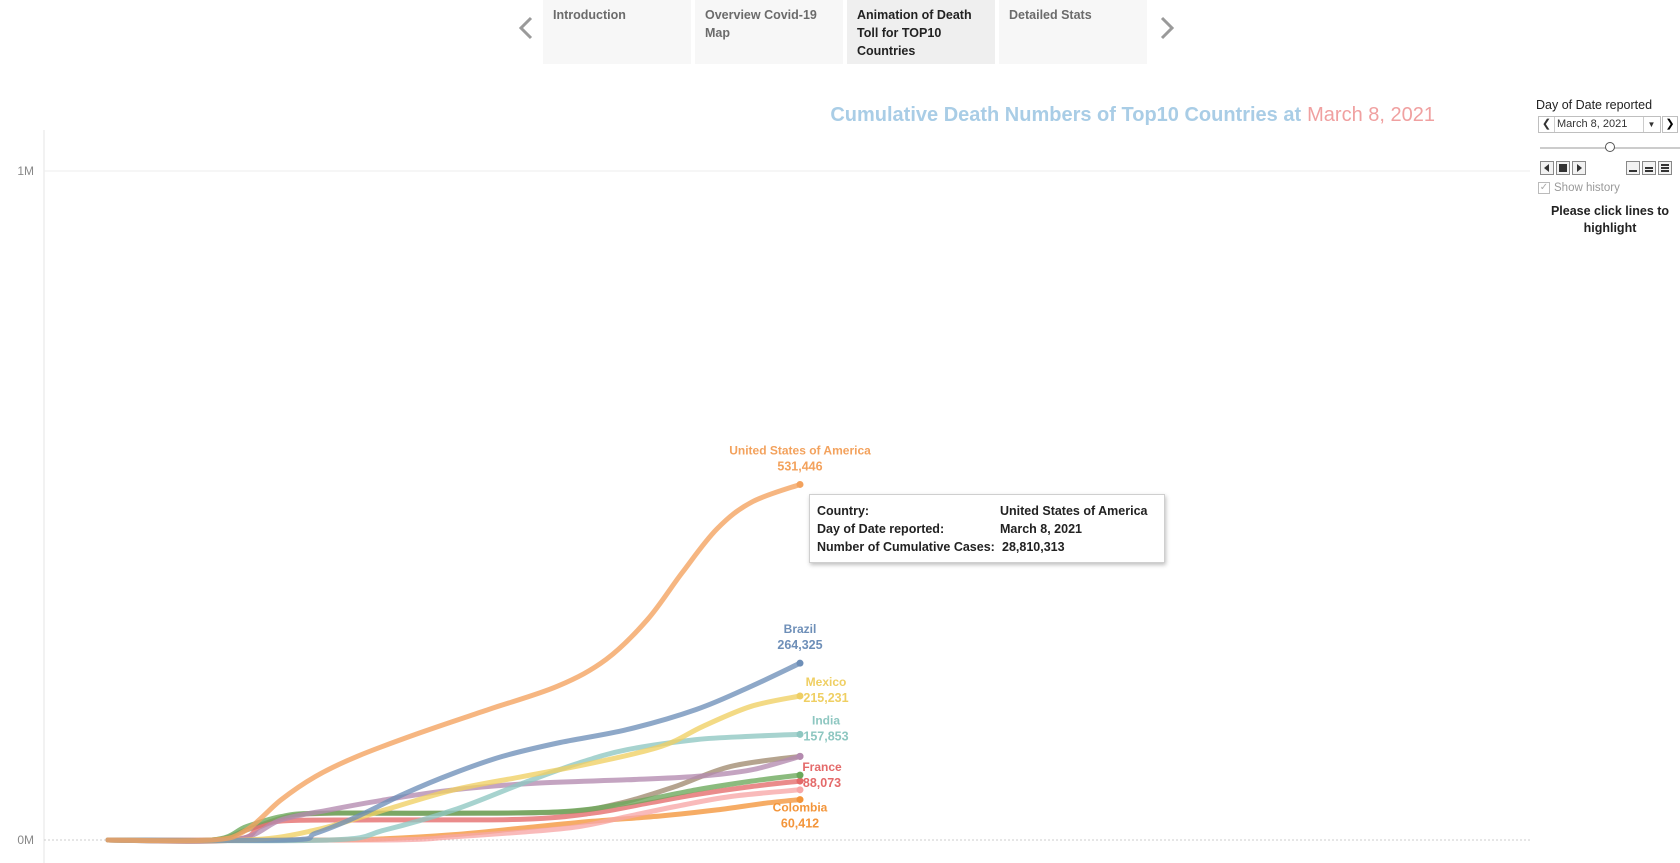  What do you see at coordinates (25, 171) in the screenshot?
I see `y-tick-label: 1M` at bounding box center [25, 171].